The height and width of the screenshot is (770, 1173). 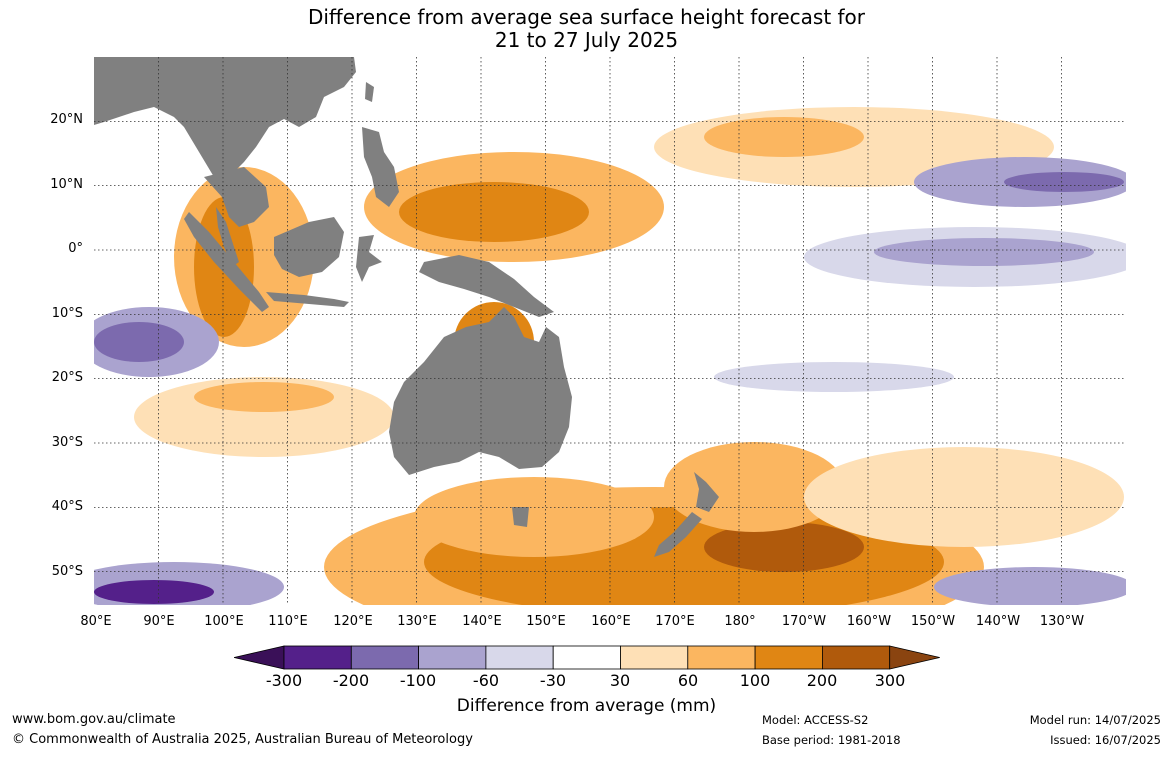 What do you see at coordinates (688, 680) in the screenshot?
I see `colorbar-tick-60: 60` at bounding box center [688, 680].